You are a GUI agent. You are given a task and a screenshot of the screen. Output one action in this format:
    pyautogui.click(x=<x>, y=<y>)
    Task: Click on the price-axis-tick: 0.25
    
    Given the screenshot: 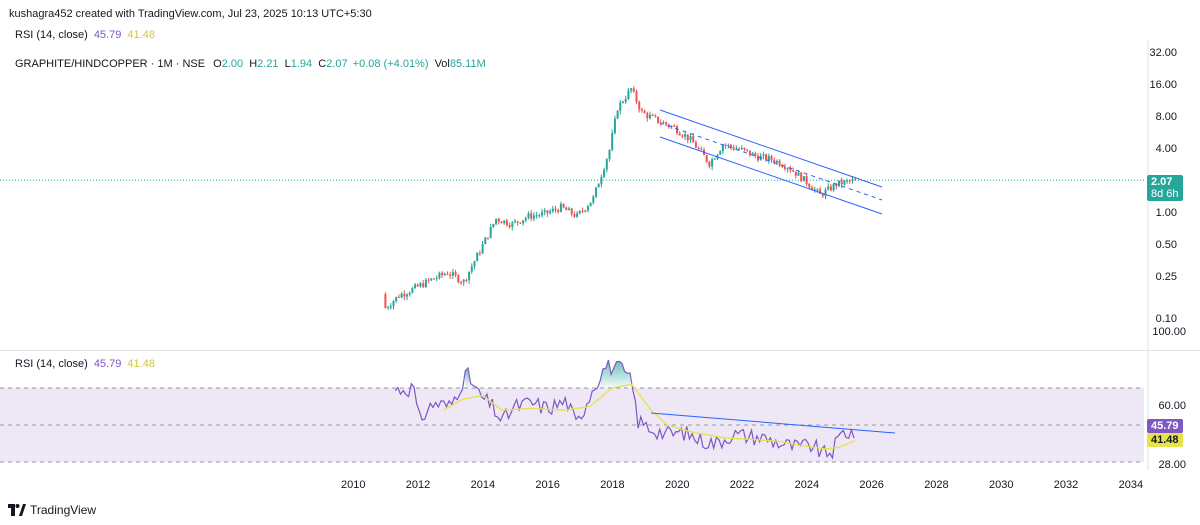 What is the action you would take?
    pyautogui.click(x=1166, y=276)
    